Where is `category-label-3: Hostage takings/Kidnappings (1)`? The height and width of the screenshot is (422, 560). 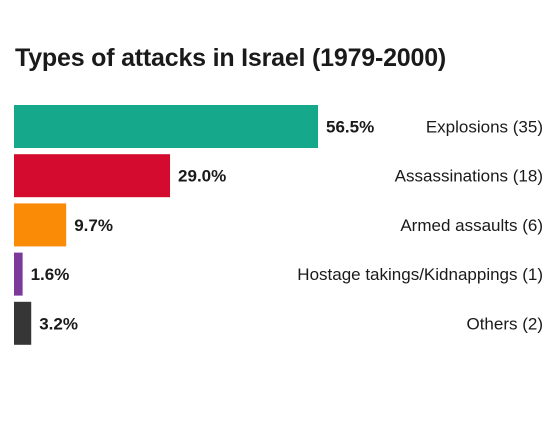 category-label-3: Hostage takings/Kidnappings (1) is located at coordinates (420, 274).